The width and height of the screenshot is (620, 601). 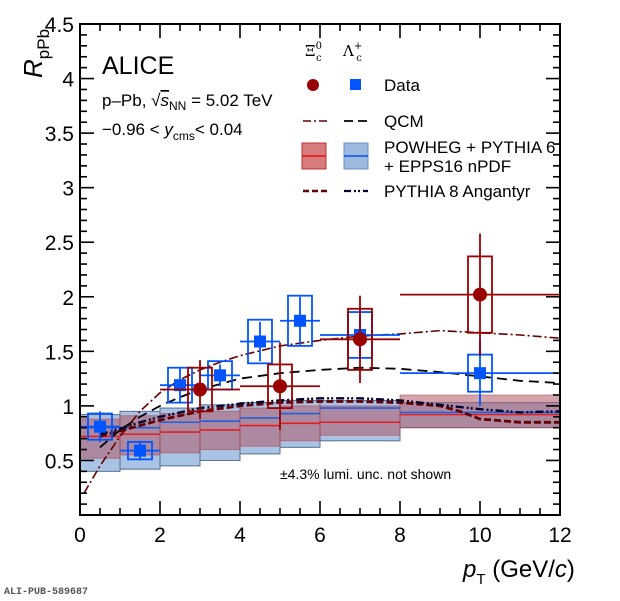 What do you see at coordinates (469, 147) in the screenshot?
I see `legend-label-powheg: POWHEG + PYTHIA 6` at bounding box center [469, 147].